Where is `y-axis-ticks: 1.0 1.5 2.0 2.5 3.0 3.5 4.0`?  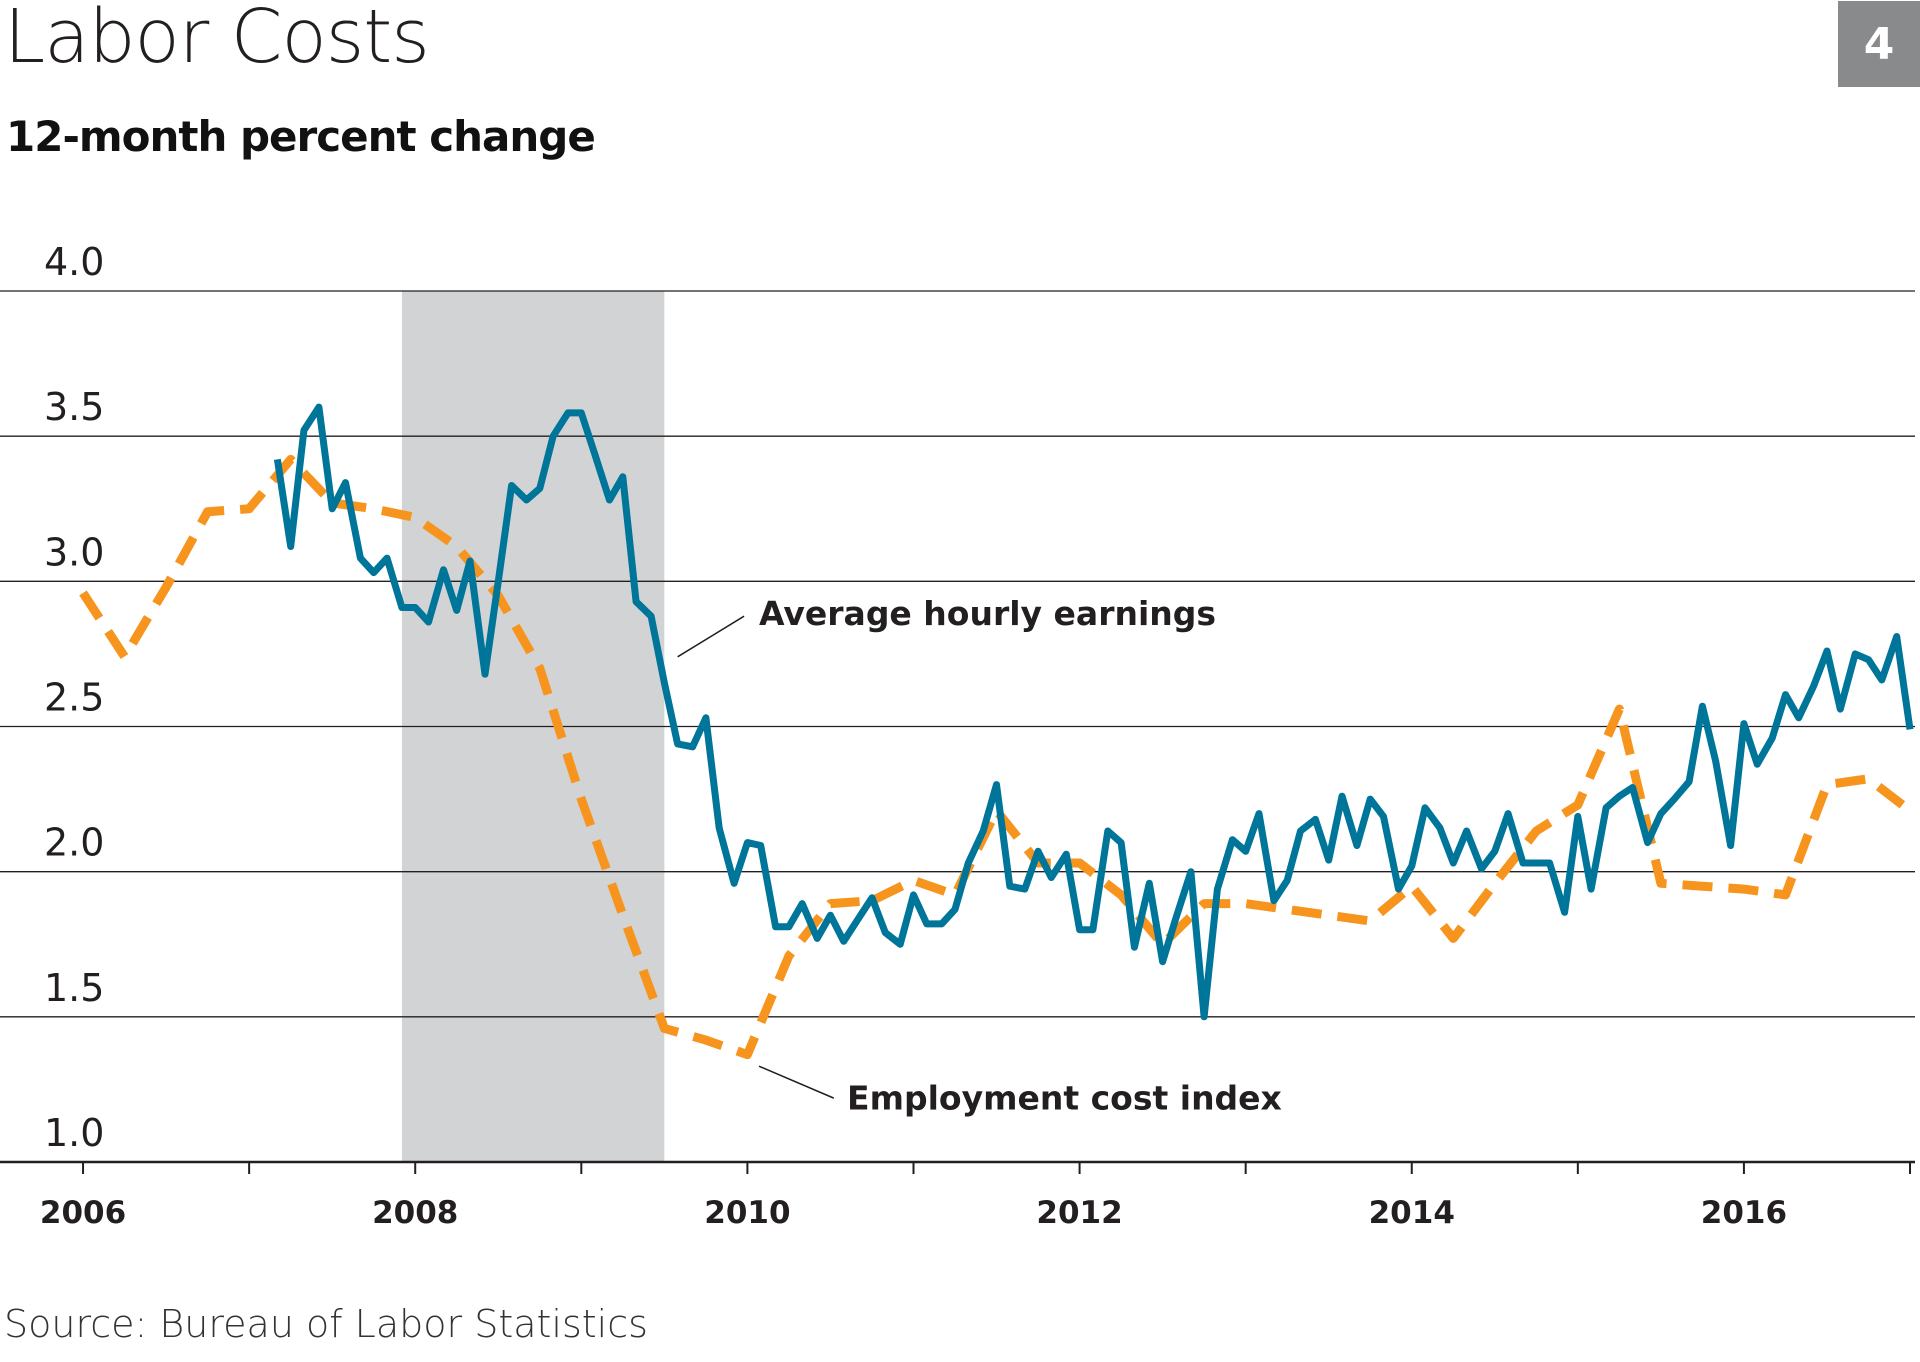
y-axis-ticks: 1.0 1.5 2.0 2.5 3.0 3.5 4.0 is located at coordinates (74, 697).